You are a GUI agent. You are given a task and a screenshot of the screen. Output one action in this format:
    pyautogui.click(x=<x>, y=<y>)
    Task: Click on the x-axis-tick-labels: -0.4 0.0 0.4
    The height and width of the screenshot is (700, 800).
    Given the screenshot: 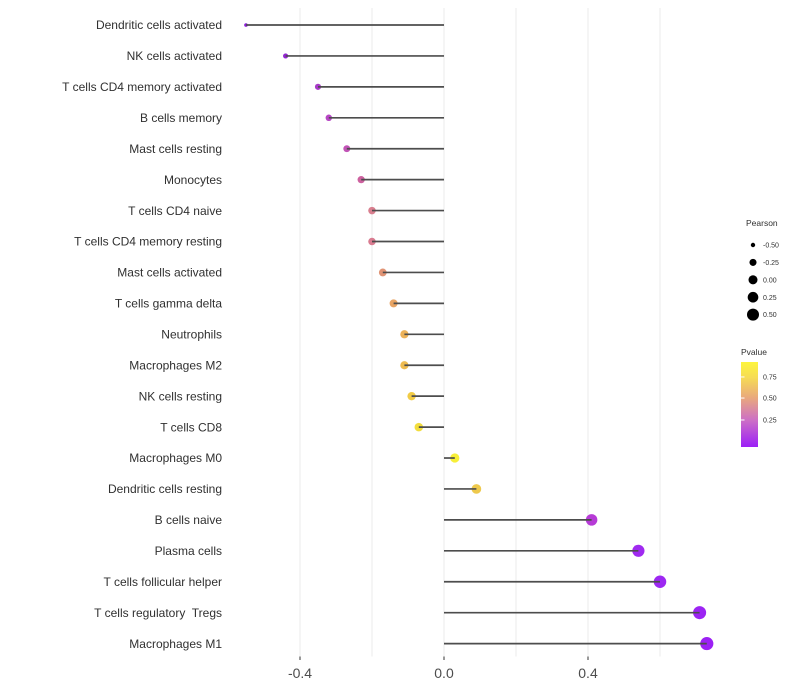 What is the action you would take?
    pyautogui.click(x=443, y=673)
    